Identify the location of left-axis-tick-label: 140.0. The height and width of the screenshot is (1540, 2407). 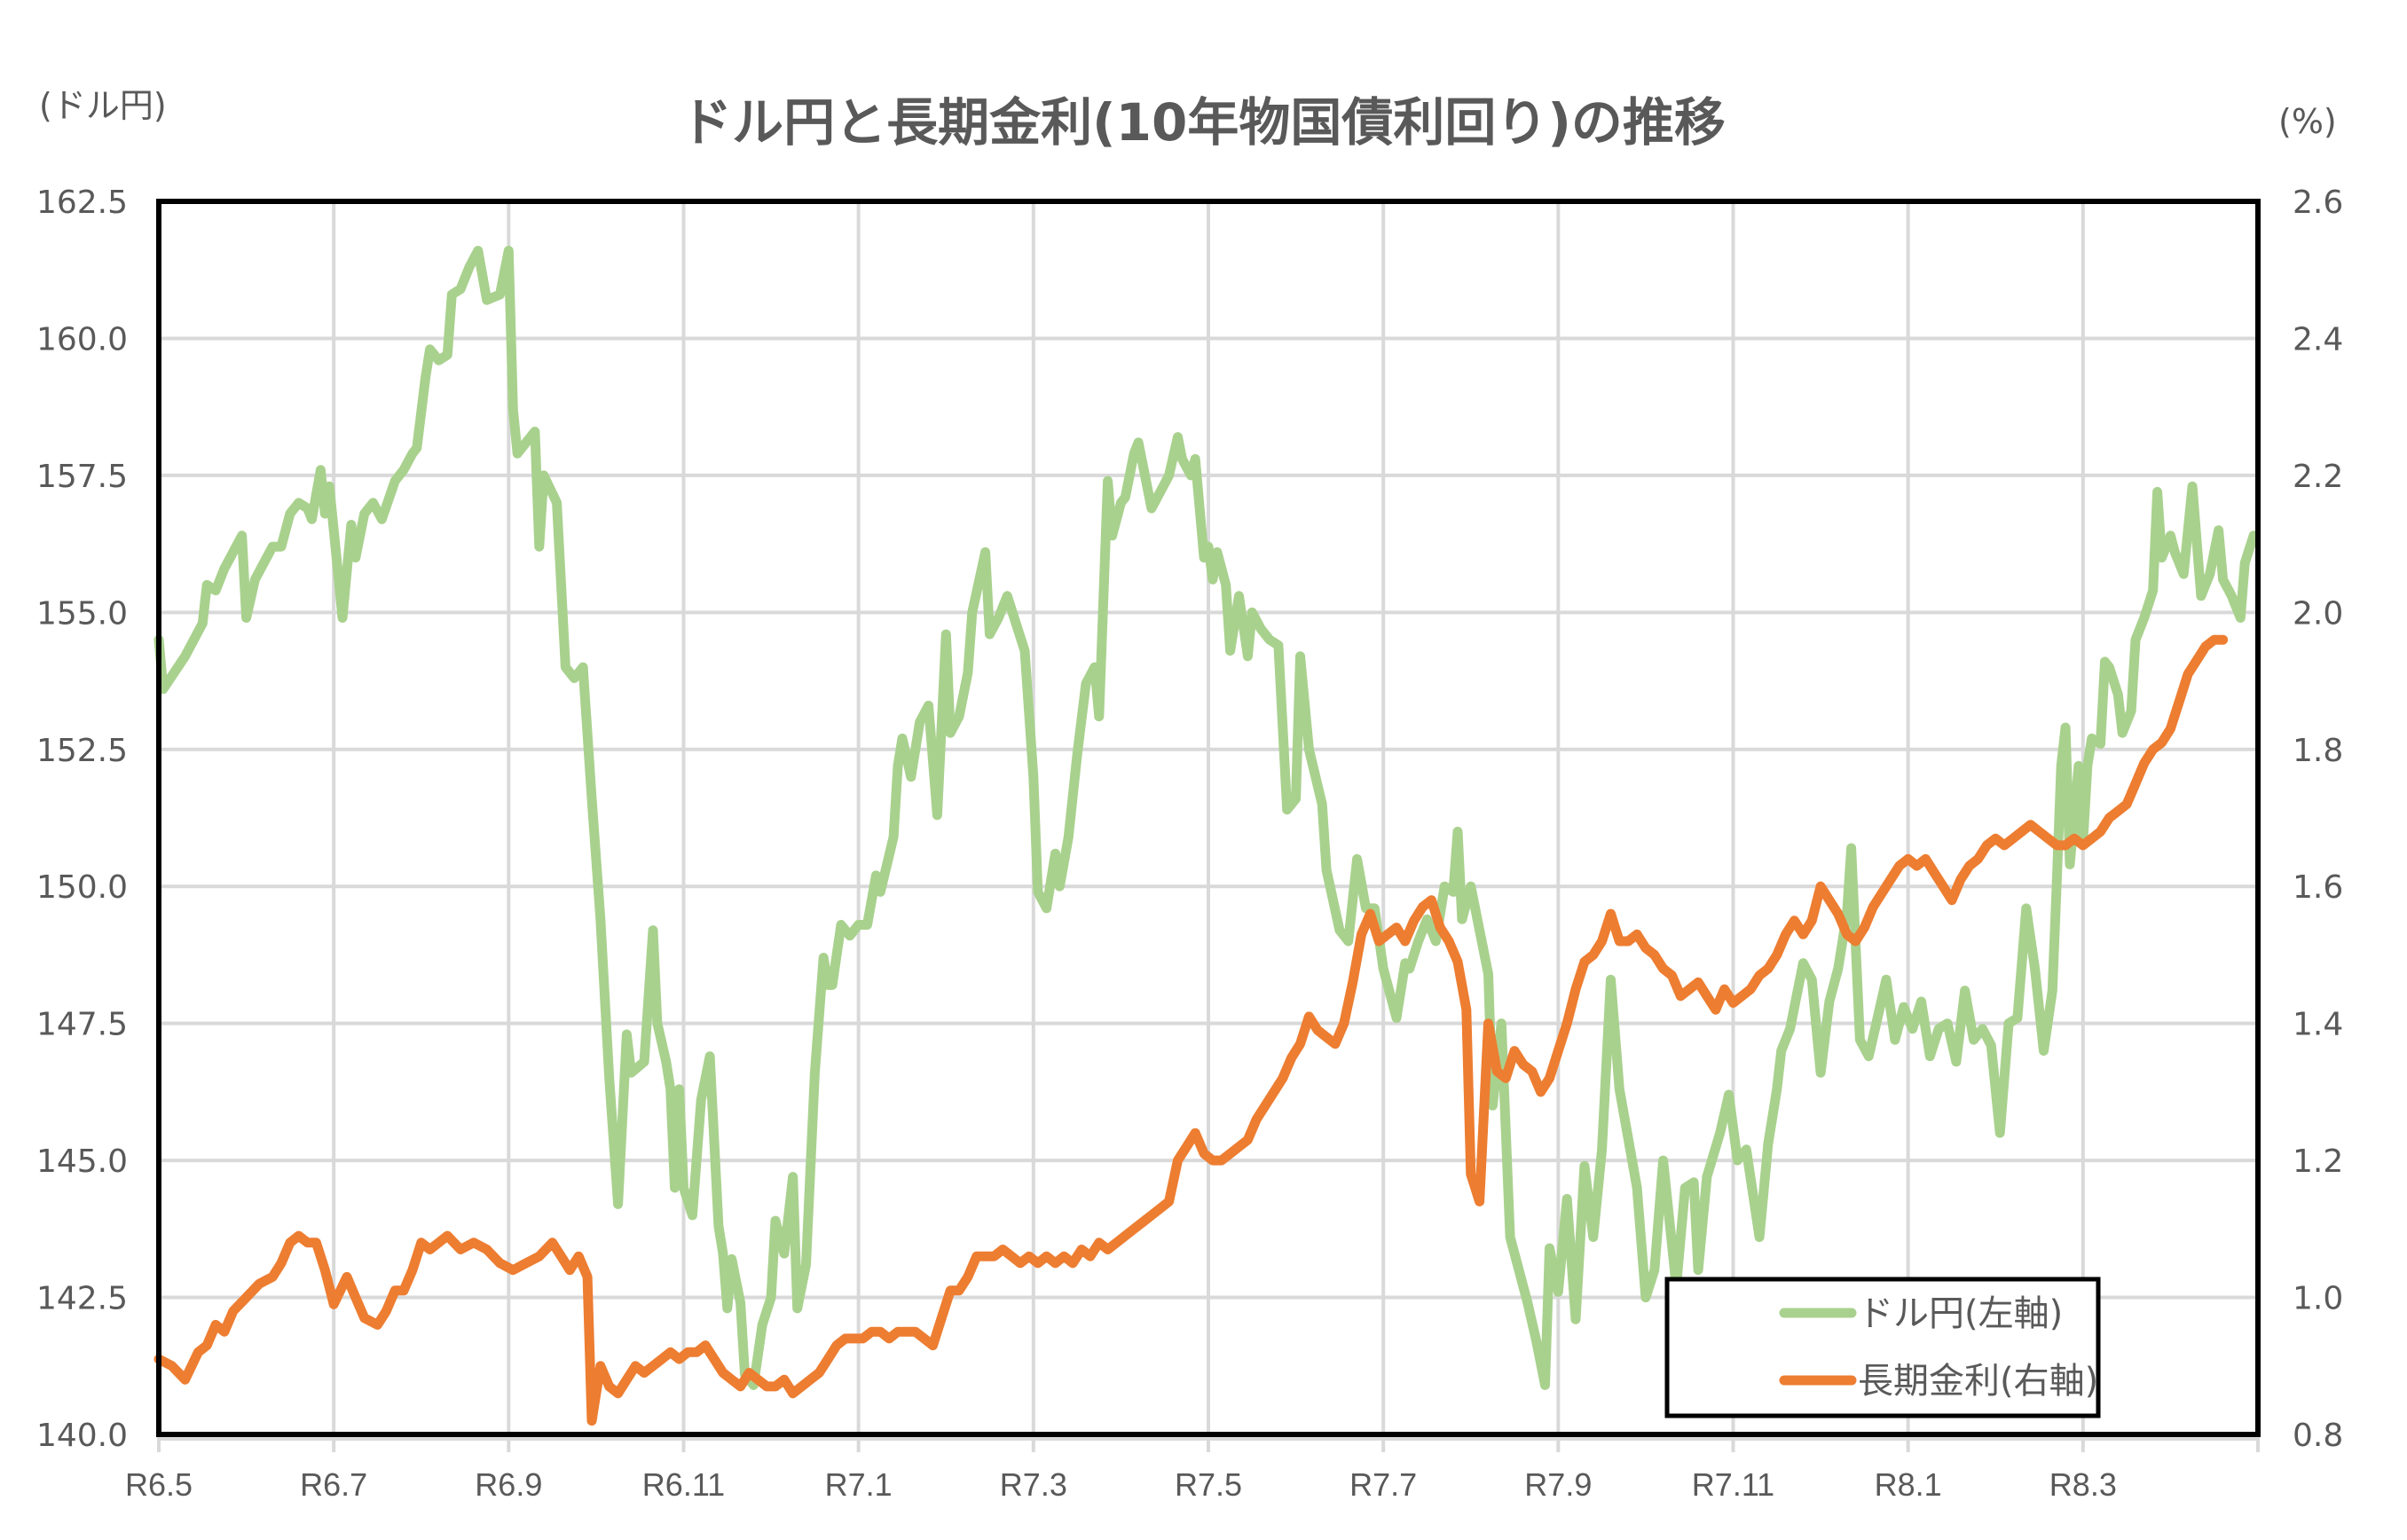
(82, 1436).